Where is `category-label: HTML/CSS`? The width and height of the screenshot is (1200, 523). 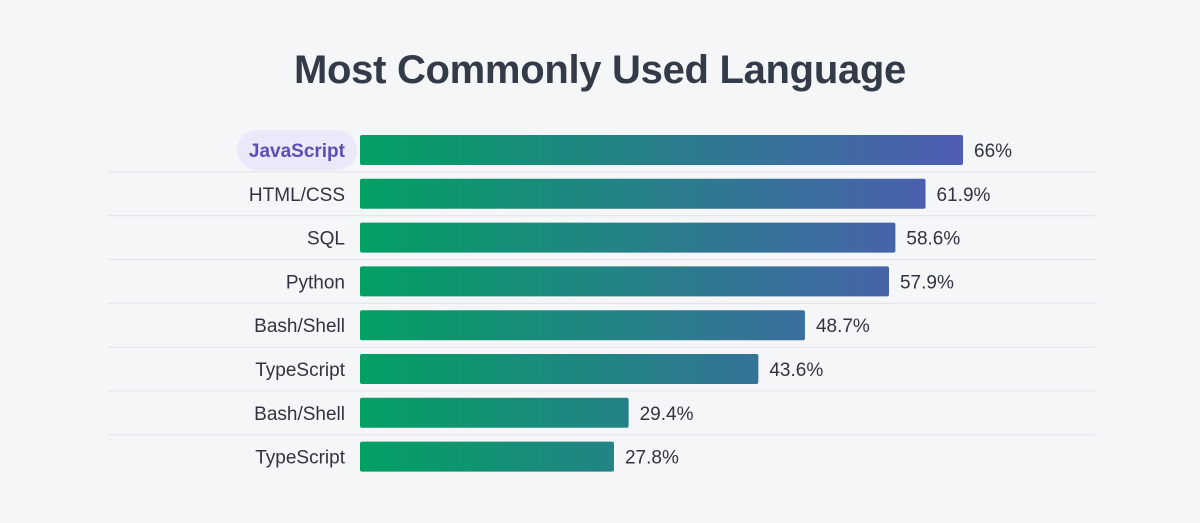 category-label: HTML/CSS is located at coordinates (297, 195).